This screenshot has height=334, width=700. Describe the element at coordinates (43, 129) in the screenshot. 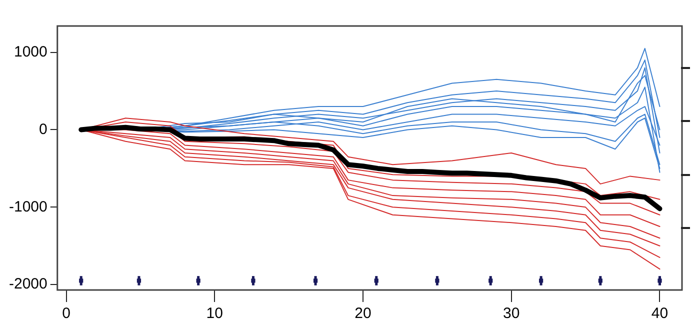

I see `y-tick-label: 0` at that location.